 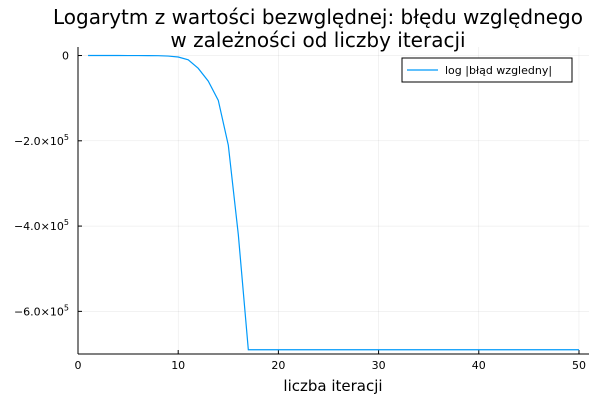 I want to click on x-tick-label: 0, so click(x=78, y=365).